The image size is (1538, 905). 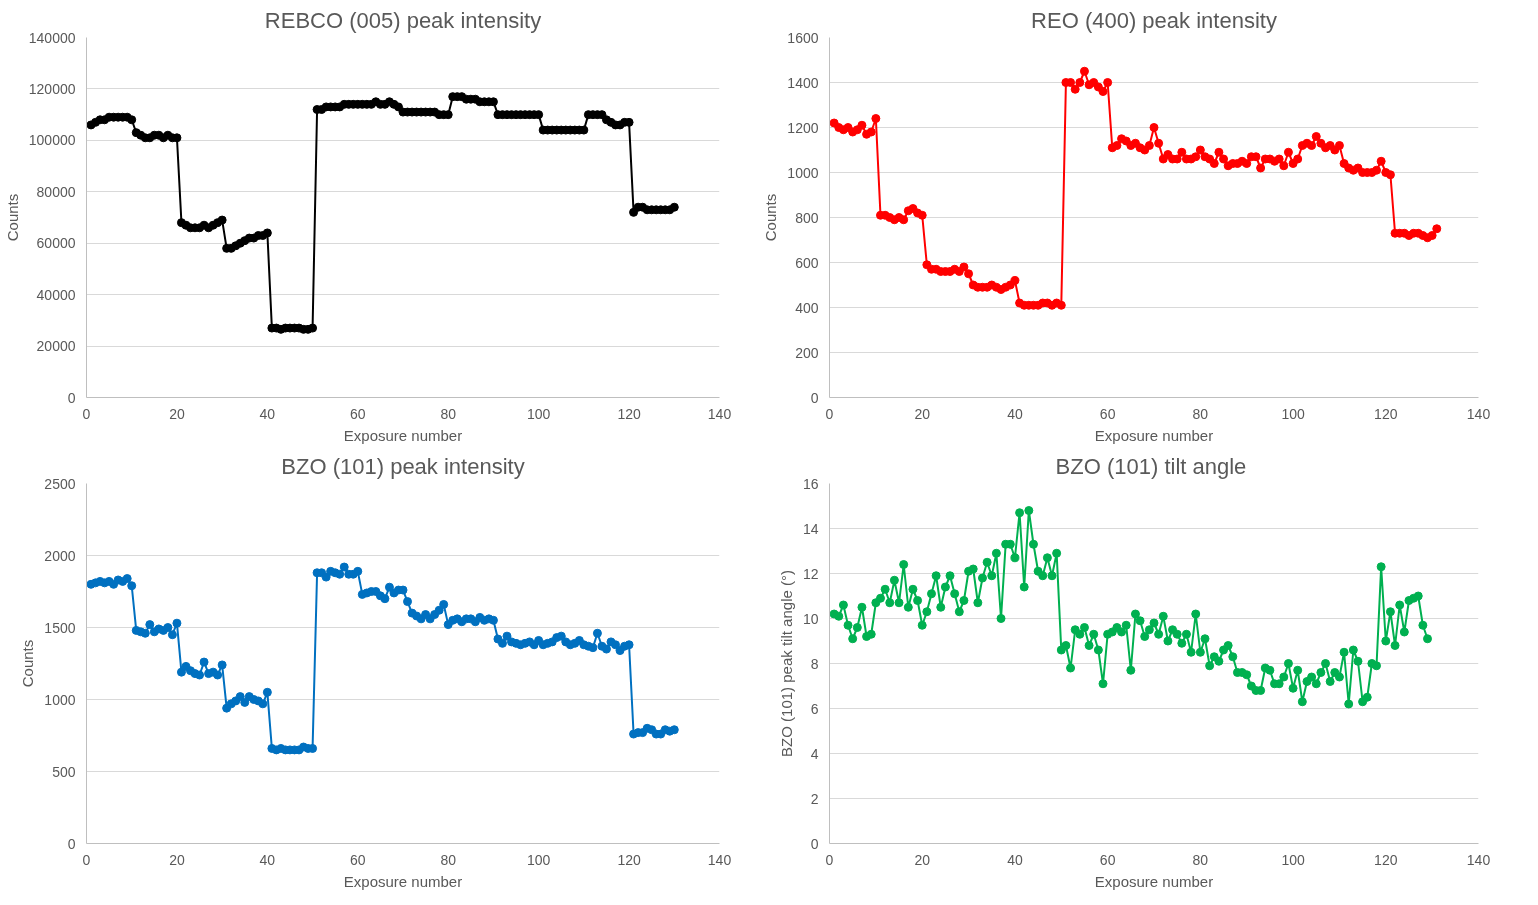 What do you see at coordinates (56, 243) in the screenshot?
I see `y-tick-label: 60000` at bounding box center [56, 243].